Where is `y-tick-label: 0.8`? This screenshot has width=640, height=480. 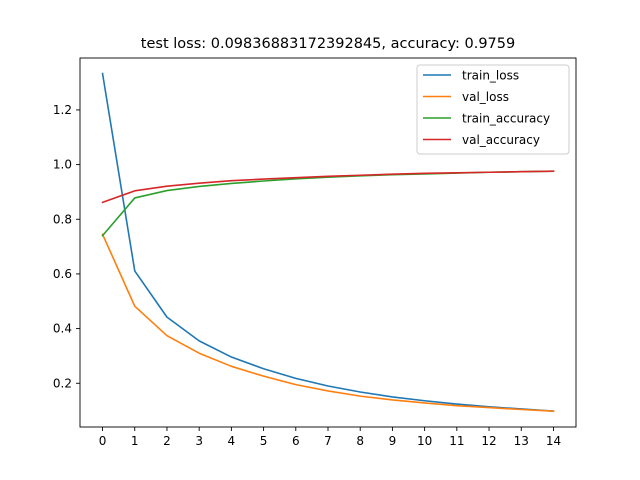 y-tick-label: 0.8 is located at coordinates (62, 219).